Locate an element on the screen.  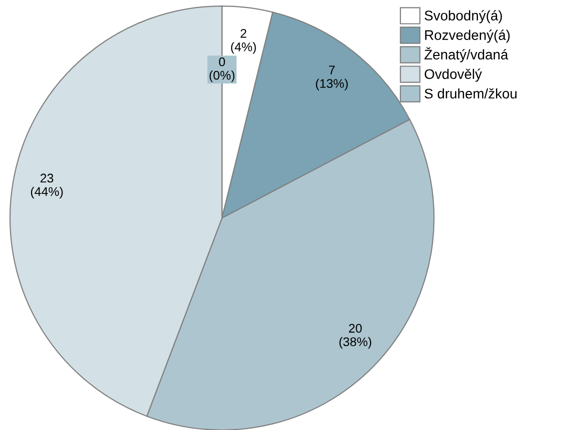
data-label: 20 (38%) is located at coordinates (355, 336).